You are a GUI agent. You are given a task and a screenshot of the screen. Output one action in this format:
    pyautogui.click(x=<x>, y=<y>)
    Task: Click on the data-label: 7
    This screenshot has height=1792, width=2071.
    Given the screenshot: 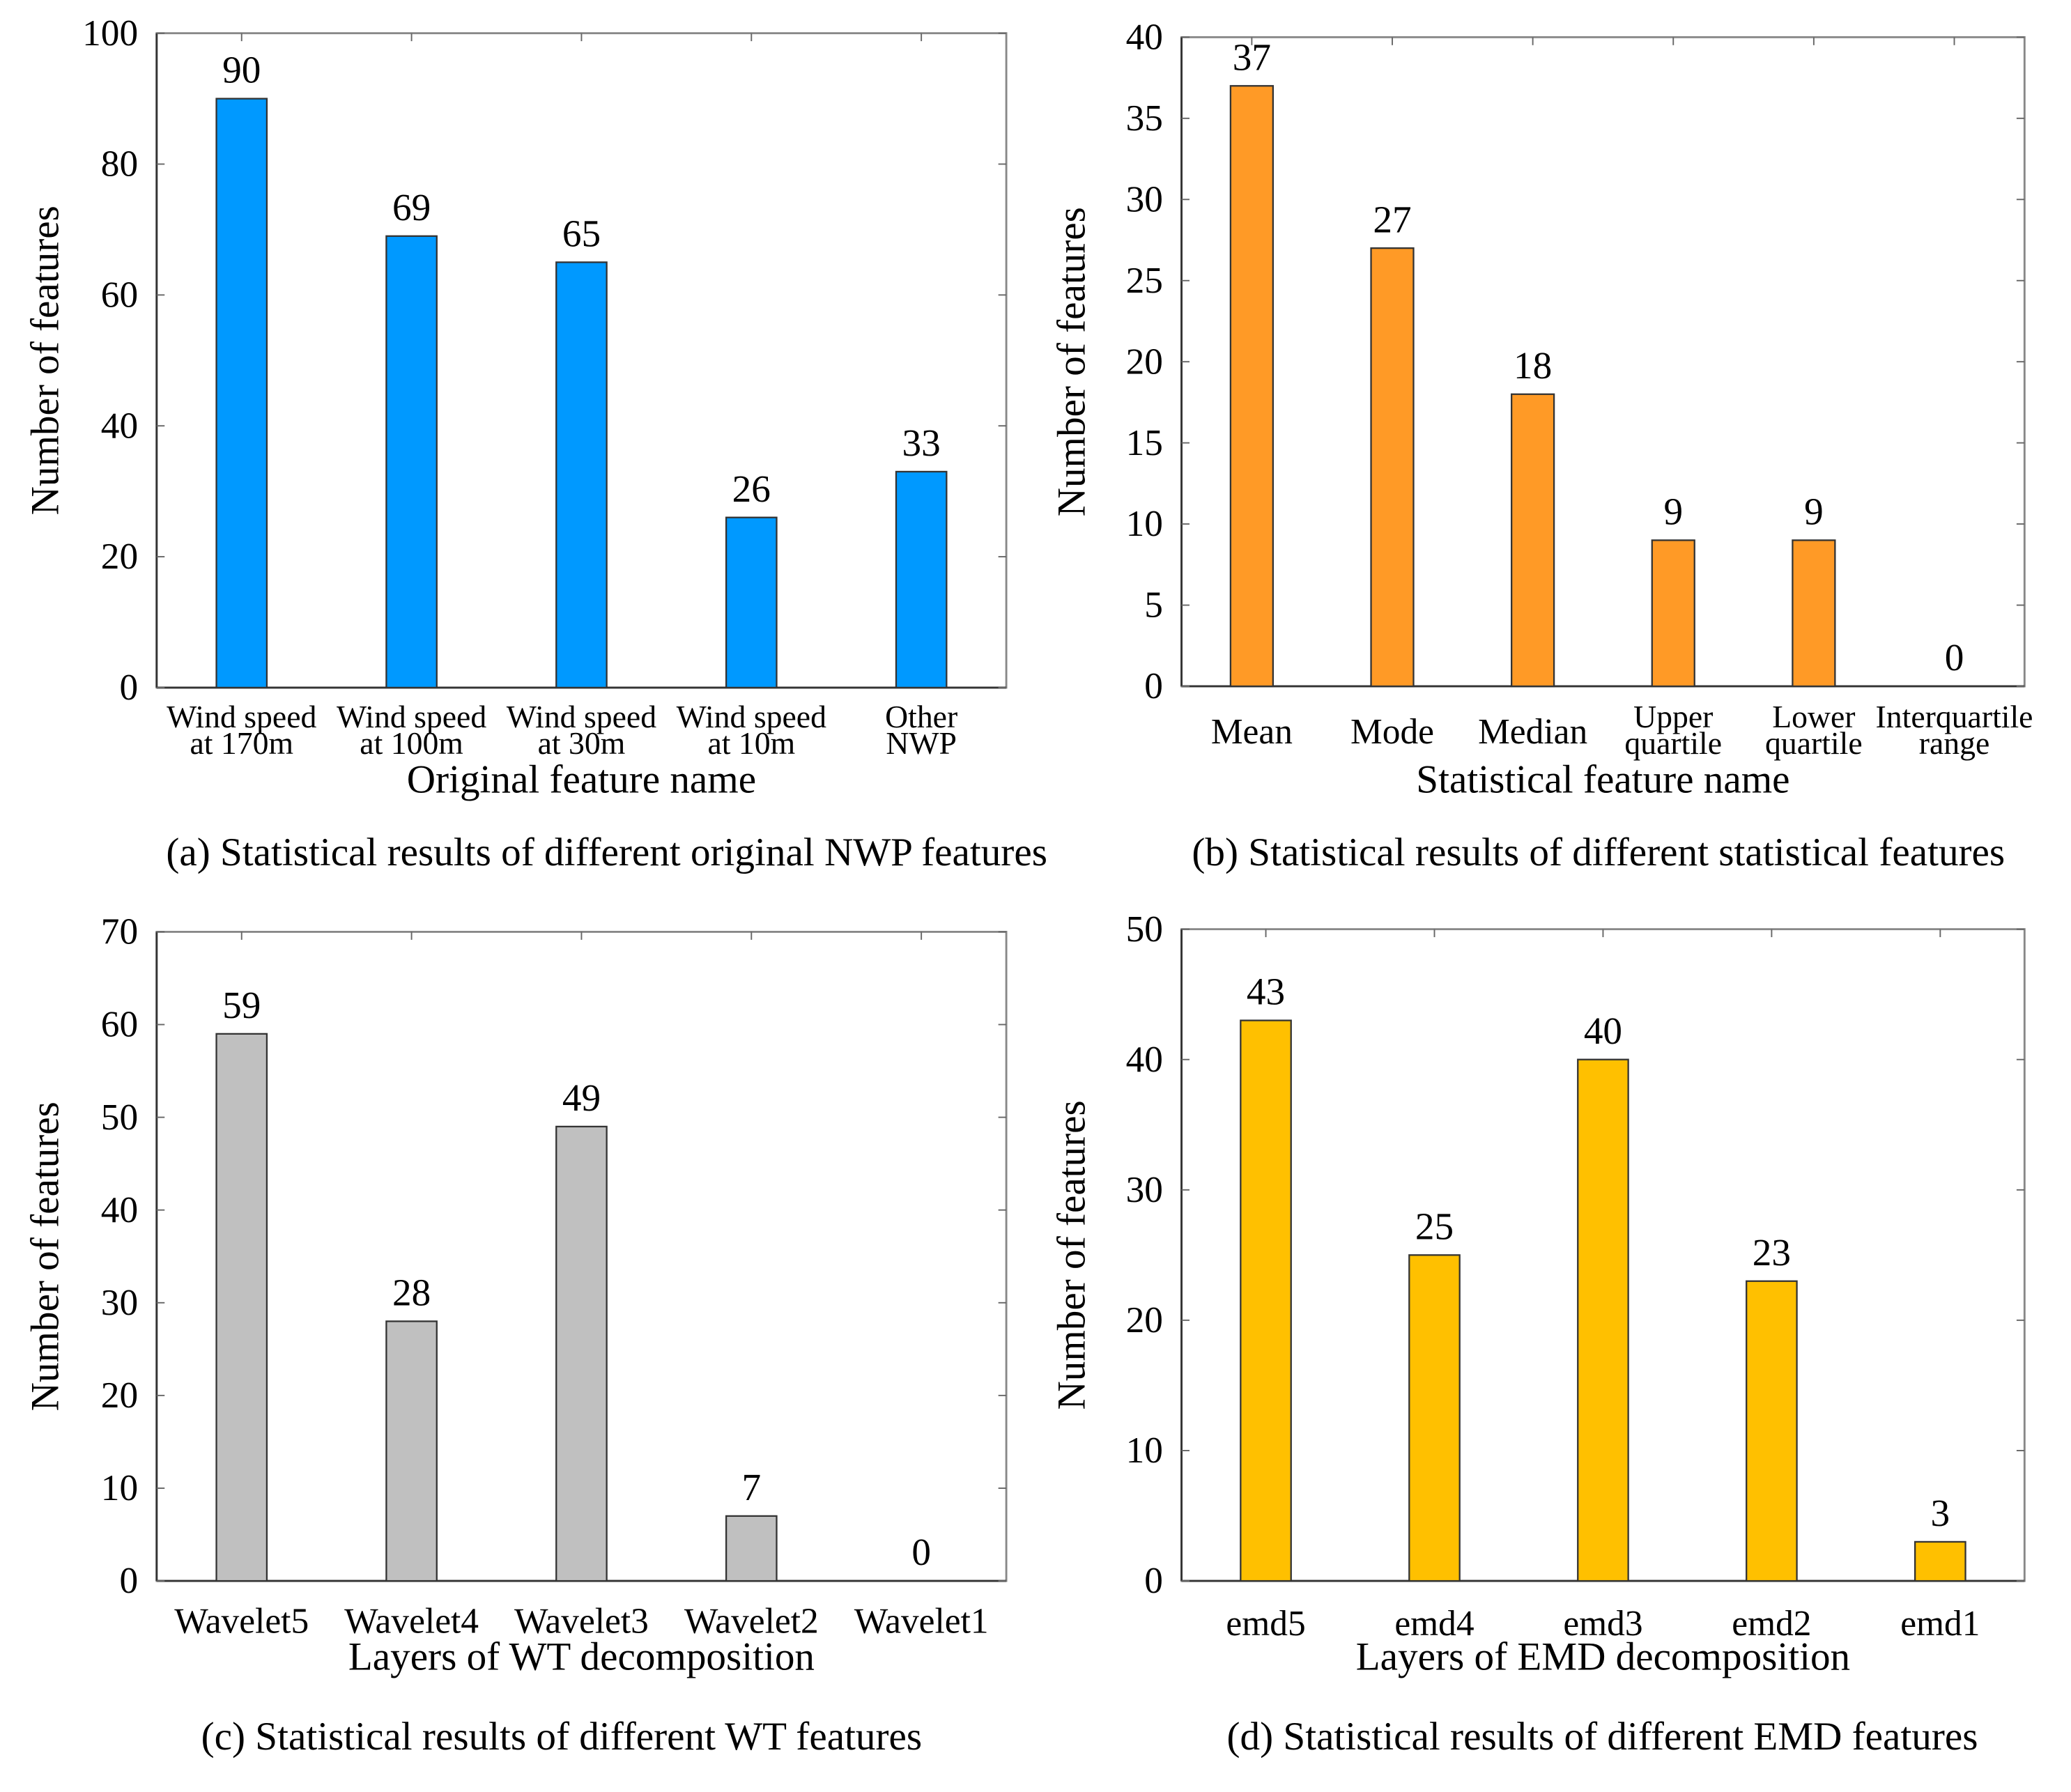 What is the action you would take?
    pyautogui.click(x=751, y=1487)
    